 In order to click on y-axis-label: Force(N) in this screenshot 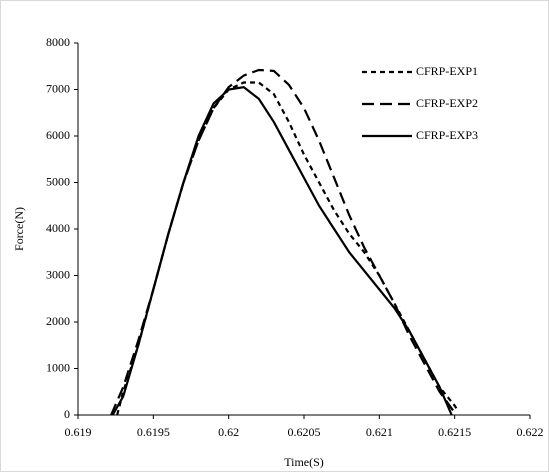, I will do `click(19, 229)`.